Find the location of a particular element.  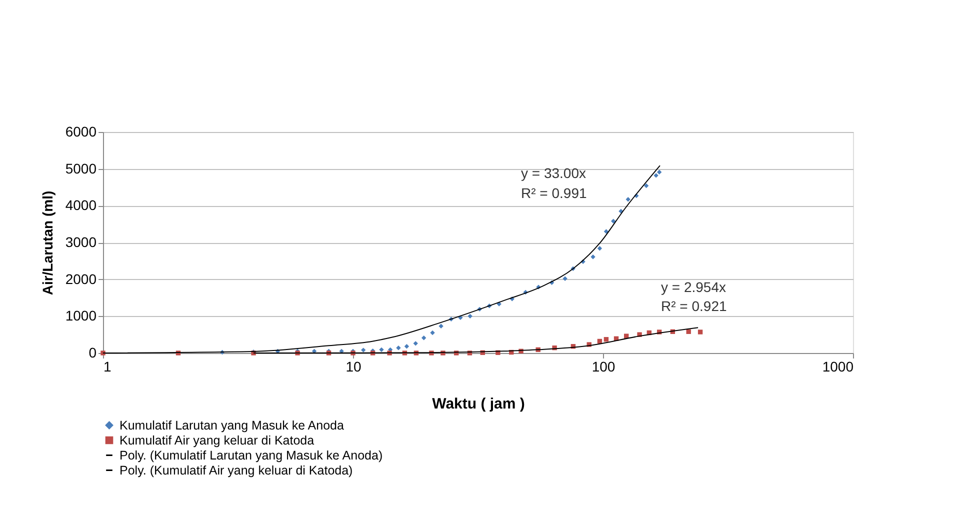

legend-label: Kumulatif Larutan yang Masuk ke Anoda is located at coordinates (232, 425).